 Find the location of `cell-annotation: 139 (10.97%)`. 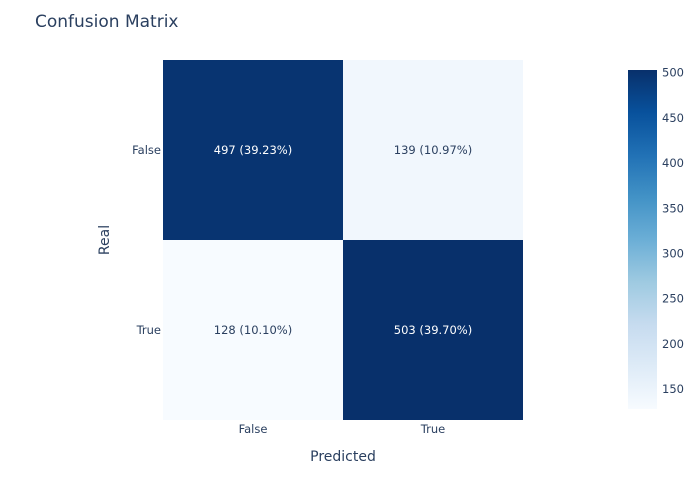

cell-annotation: 139 (10.97%) is located at coordinates (433, 150).